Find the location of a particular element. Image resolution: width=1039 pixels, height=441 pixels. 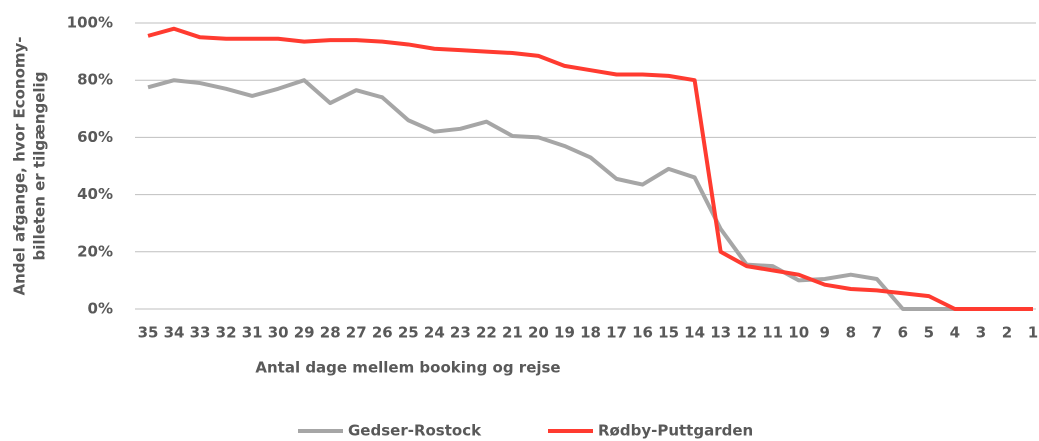

y-tick-label: 60% is located at coordinates (95, 137).